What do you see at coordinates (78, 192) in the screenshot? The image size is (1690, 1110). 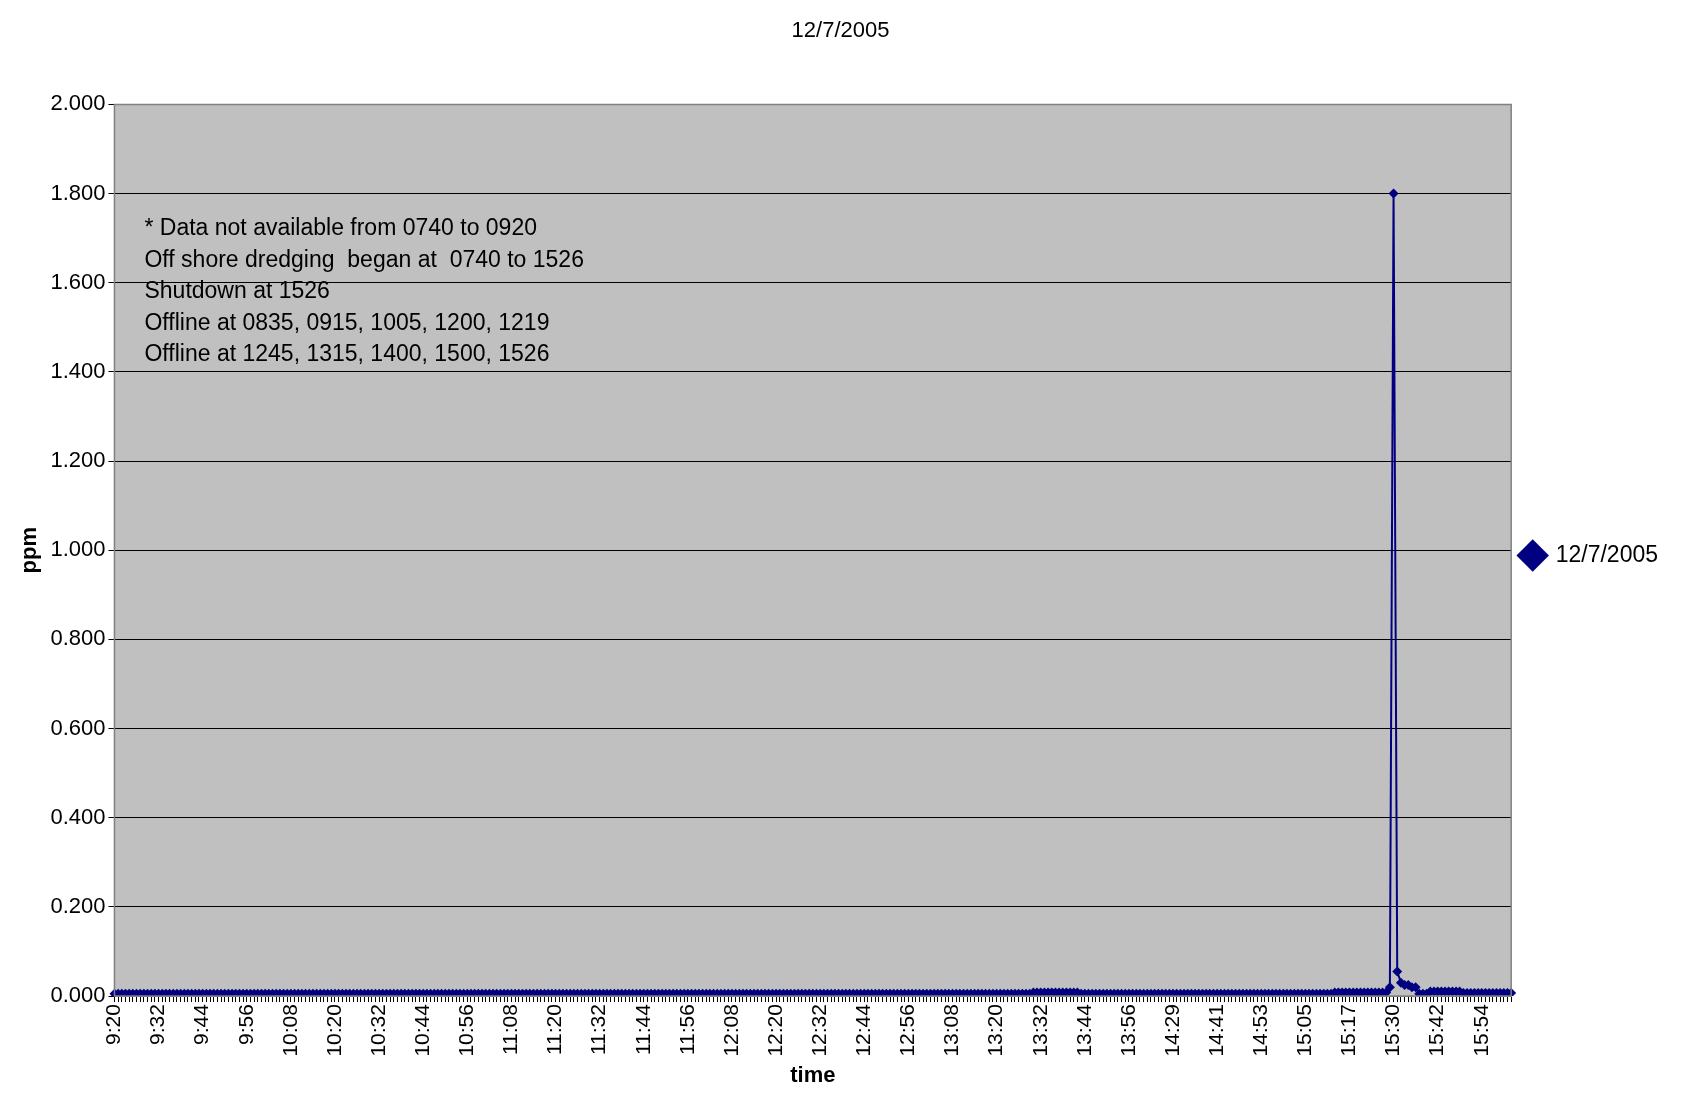 I see `y-tick-label: 1.800` at bounding box center [78, 192].